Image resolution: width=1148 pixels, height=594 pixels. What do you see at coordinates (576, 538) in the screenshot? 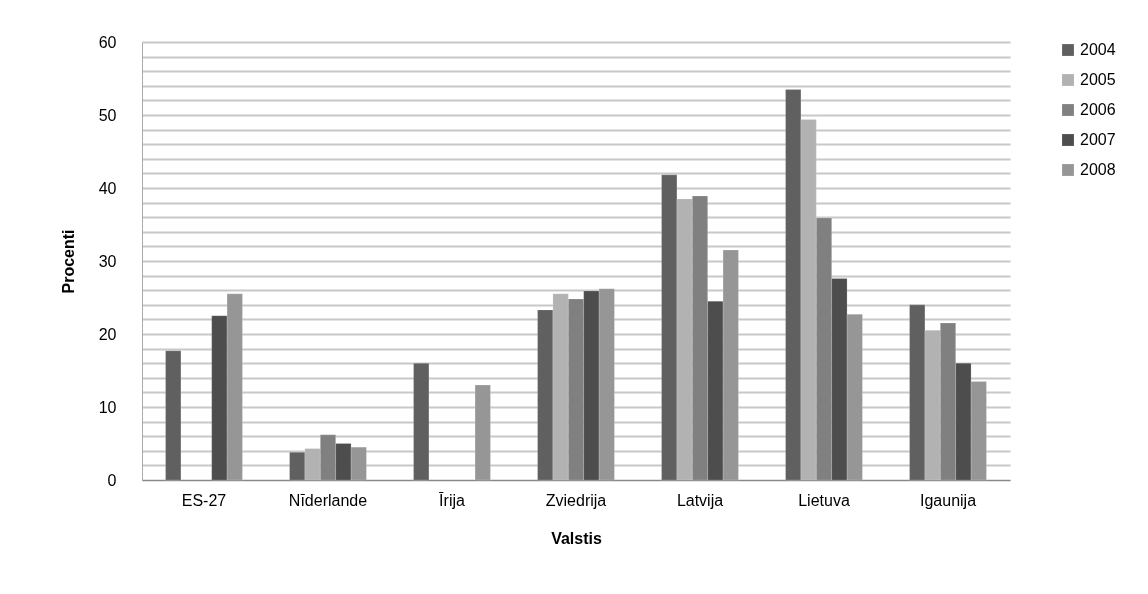
I see `x-axis-title: Valstis` at bounding box center [576, 538].